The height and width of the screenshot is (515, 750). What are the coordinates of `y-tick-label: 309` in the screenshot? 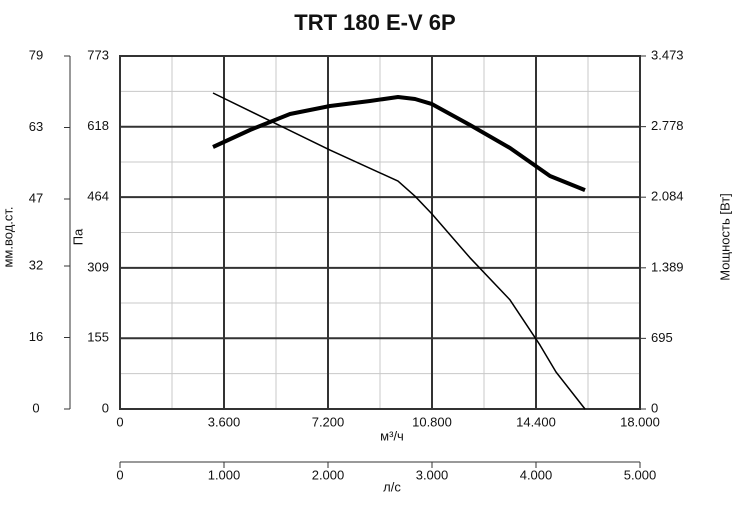 It's located at (98, 266).